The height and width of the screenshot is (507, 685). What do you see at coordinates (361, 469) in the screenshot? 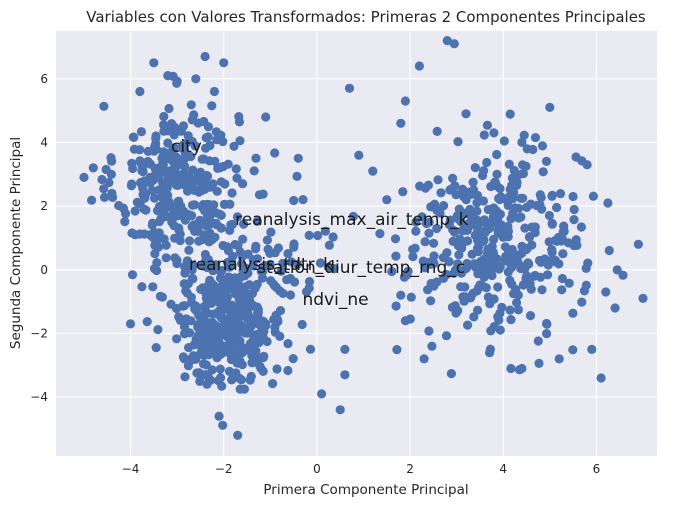
I see `x-axis-ticks: −4 −2 0 2 4 6` at bounding box center [361, 469].